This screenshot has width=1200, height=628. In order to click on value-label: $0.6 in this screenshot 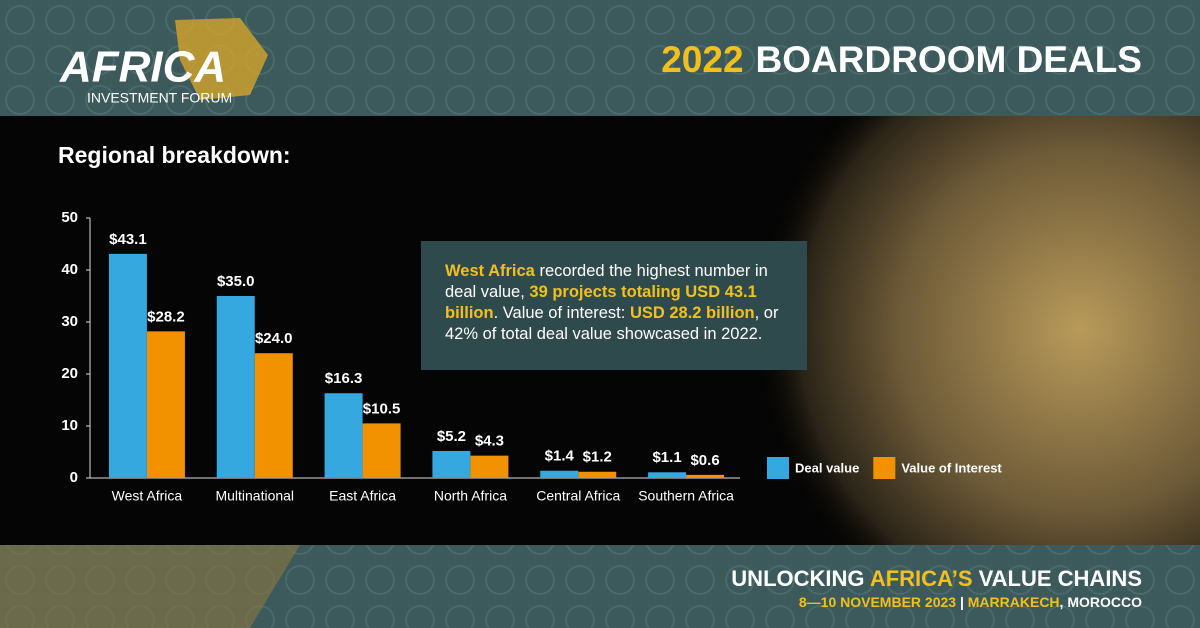, I will do `click(704, 460)`.